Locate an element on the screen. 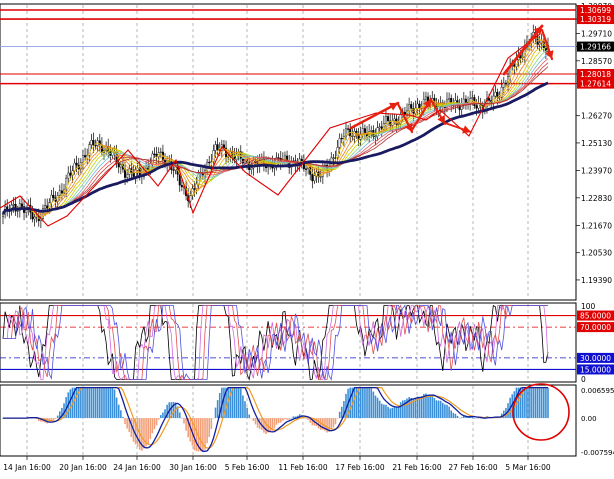  oscillator-axis: 100 0 85.0000 70.0000 30.0000 15.0000 is located at coordinates (595, 343).